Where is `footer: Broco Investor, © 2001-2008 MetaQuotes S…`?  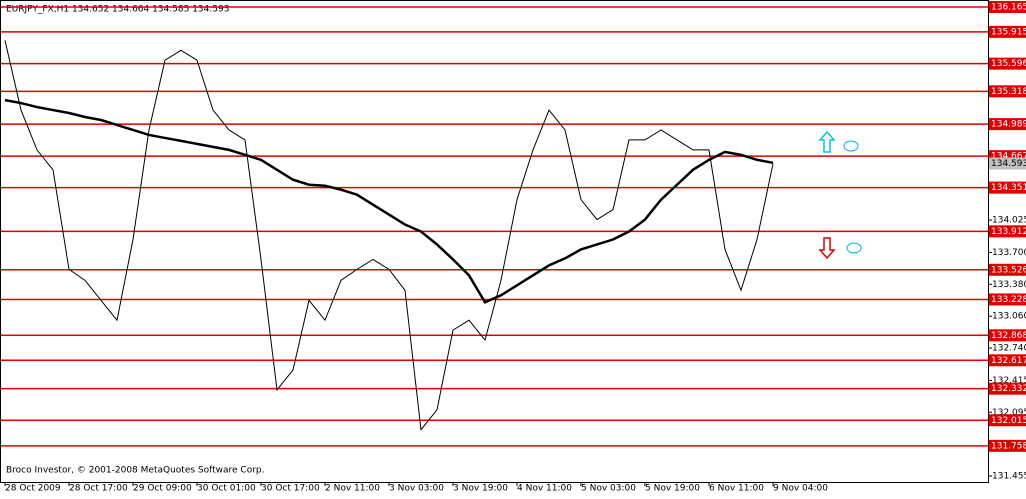 footer: Broco Investor, © 2001-2008 MetaQuotes S… is located at coordinates (135, 471).